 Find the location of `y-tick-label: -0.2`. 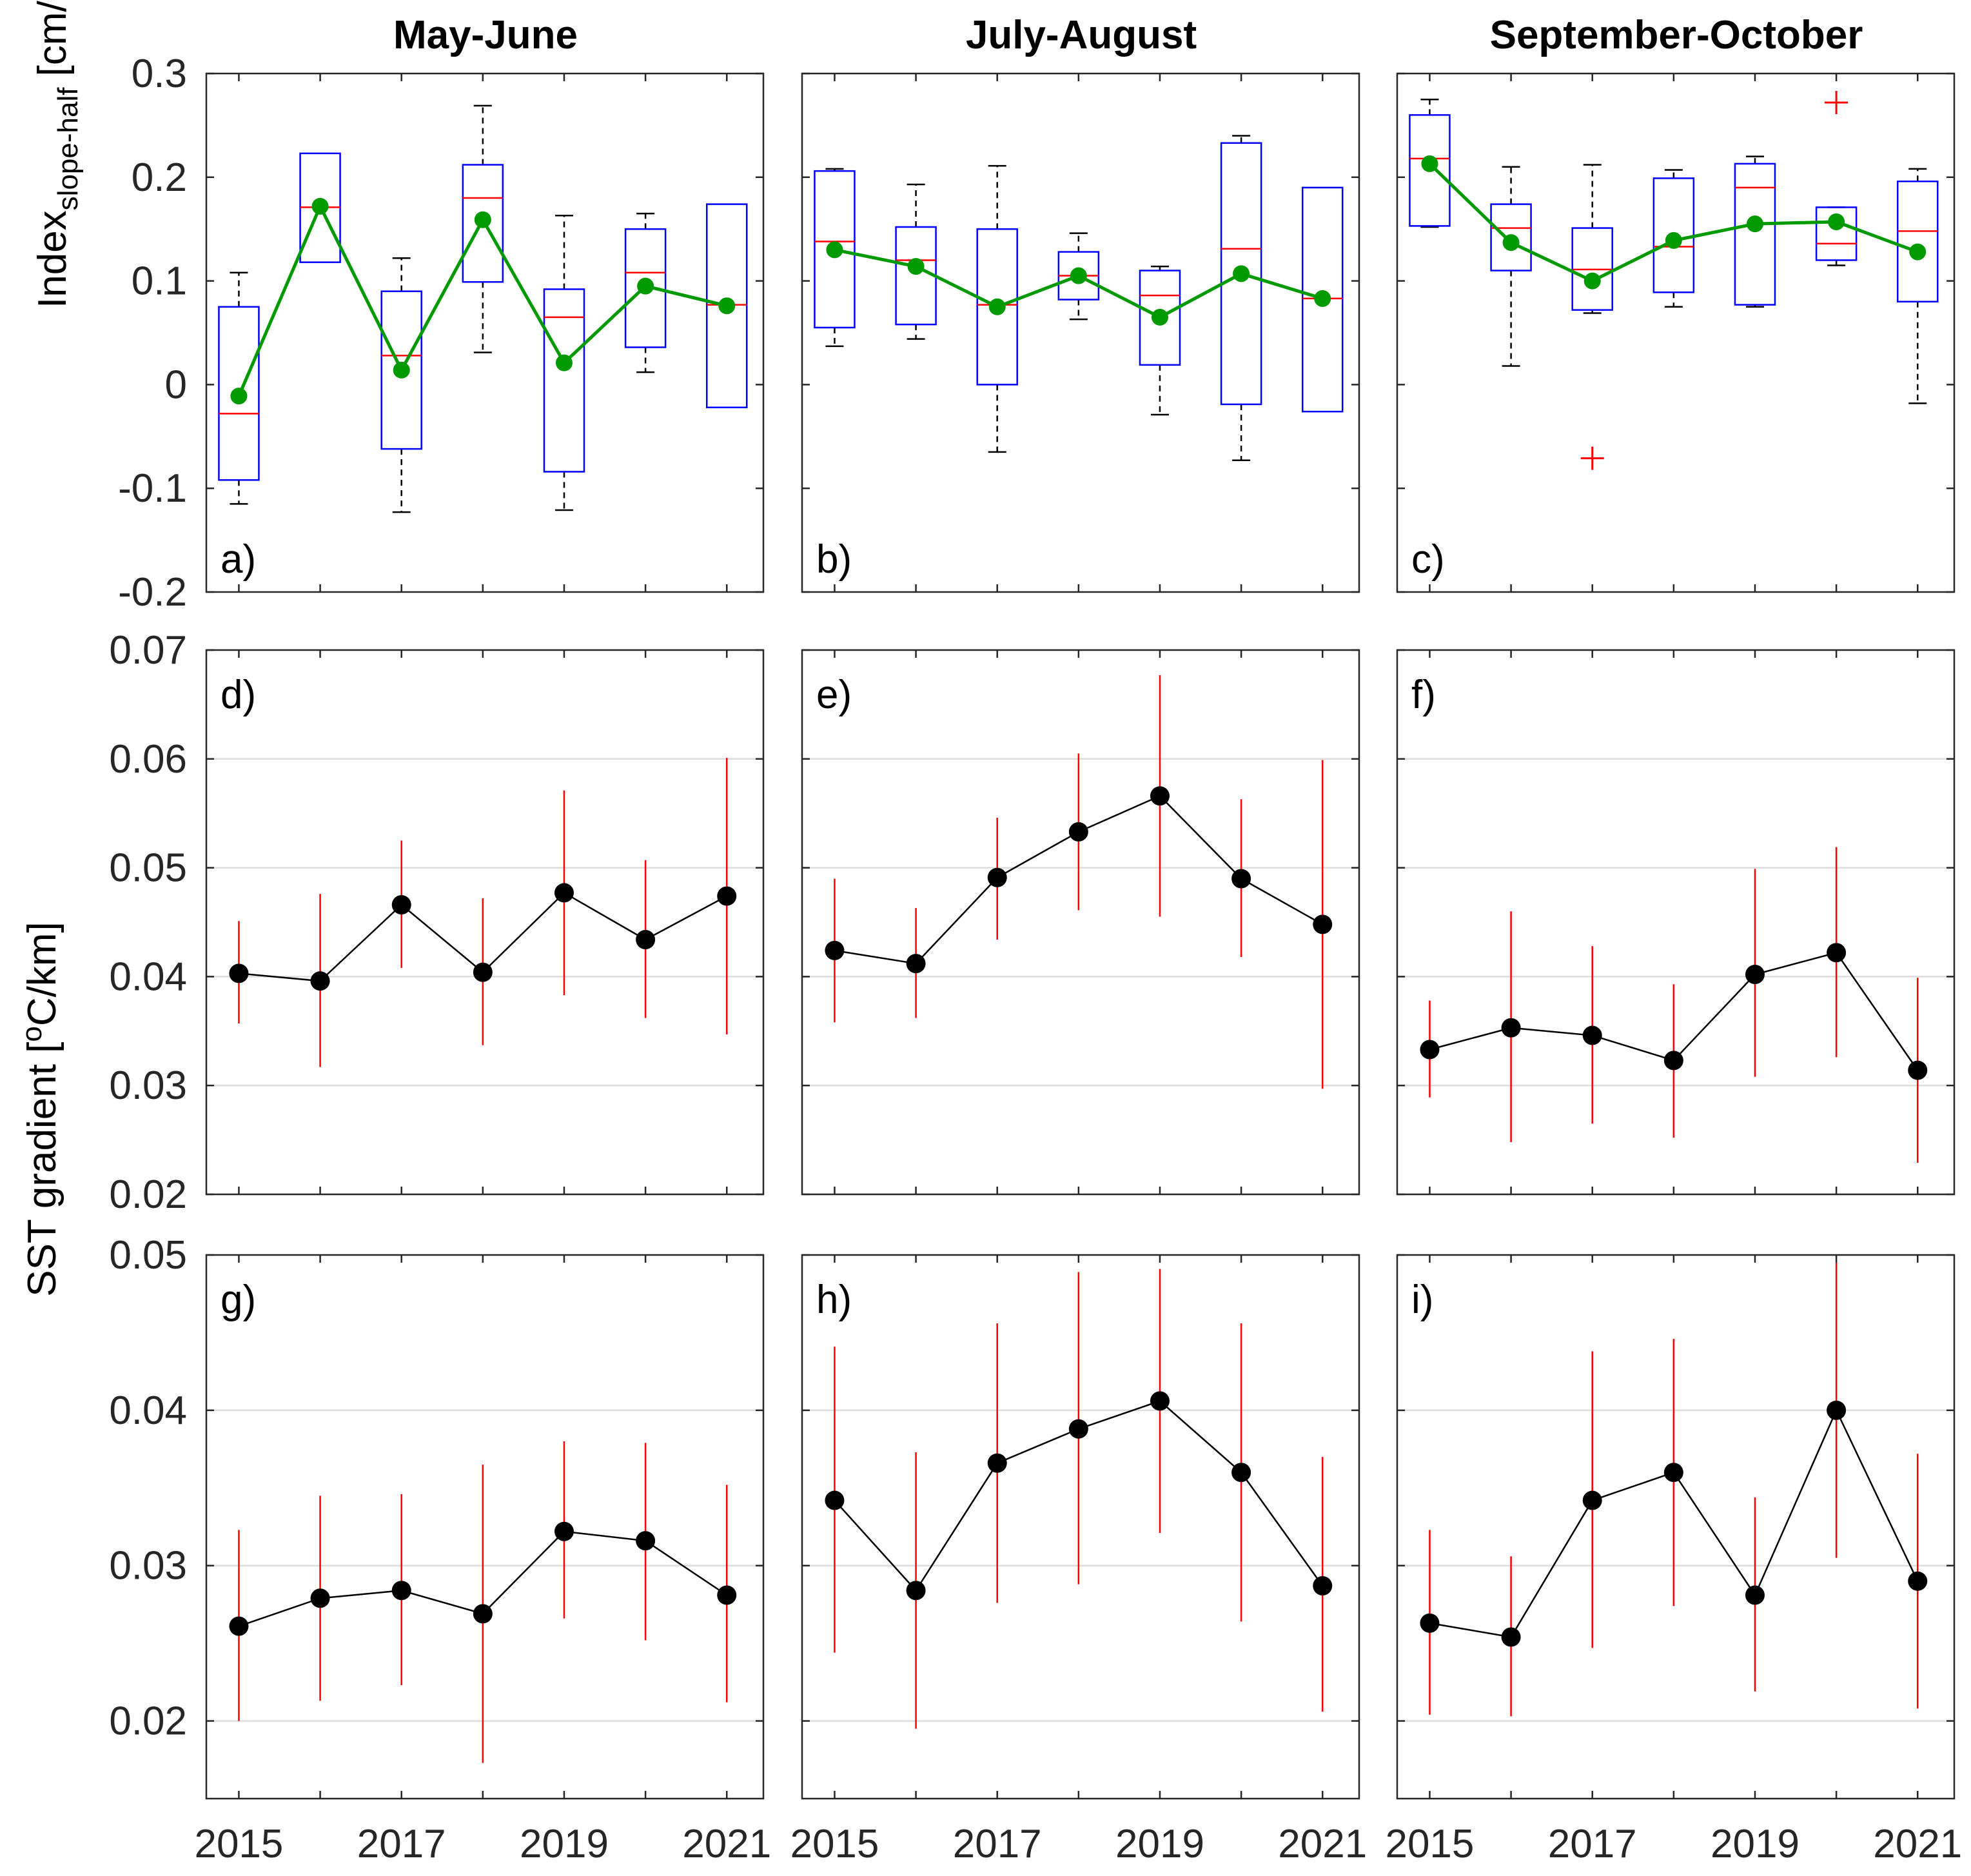

y-tick-label: -0.2 is located at coordinates (153, 592).